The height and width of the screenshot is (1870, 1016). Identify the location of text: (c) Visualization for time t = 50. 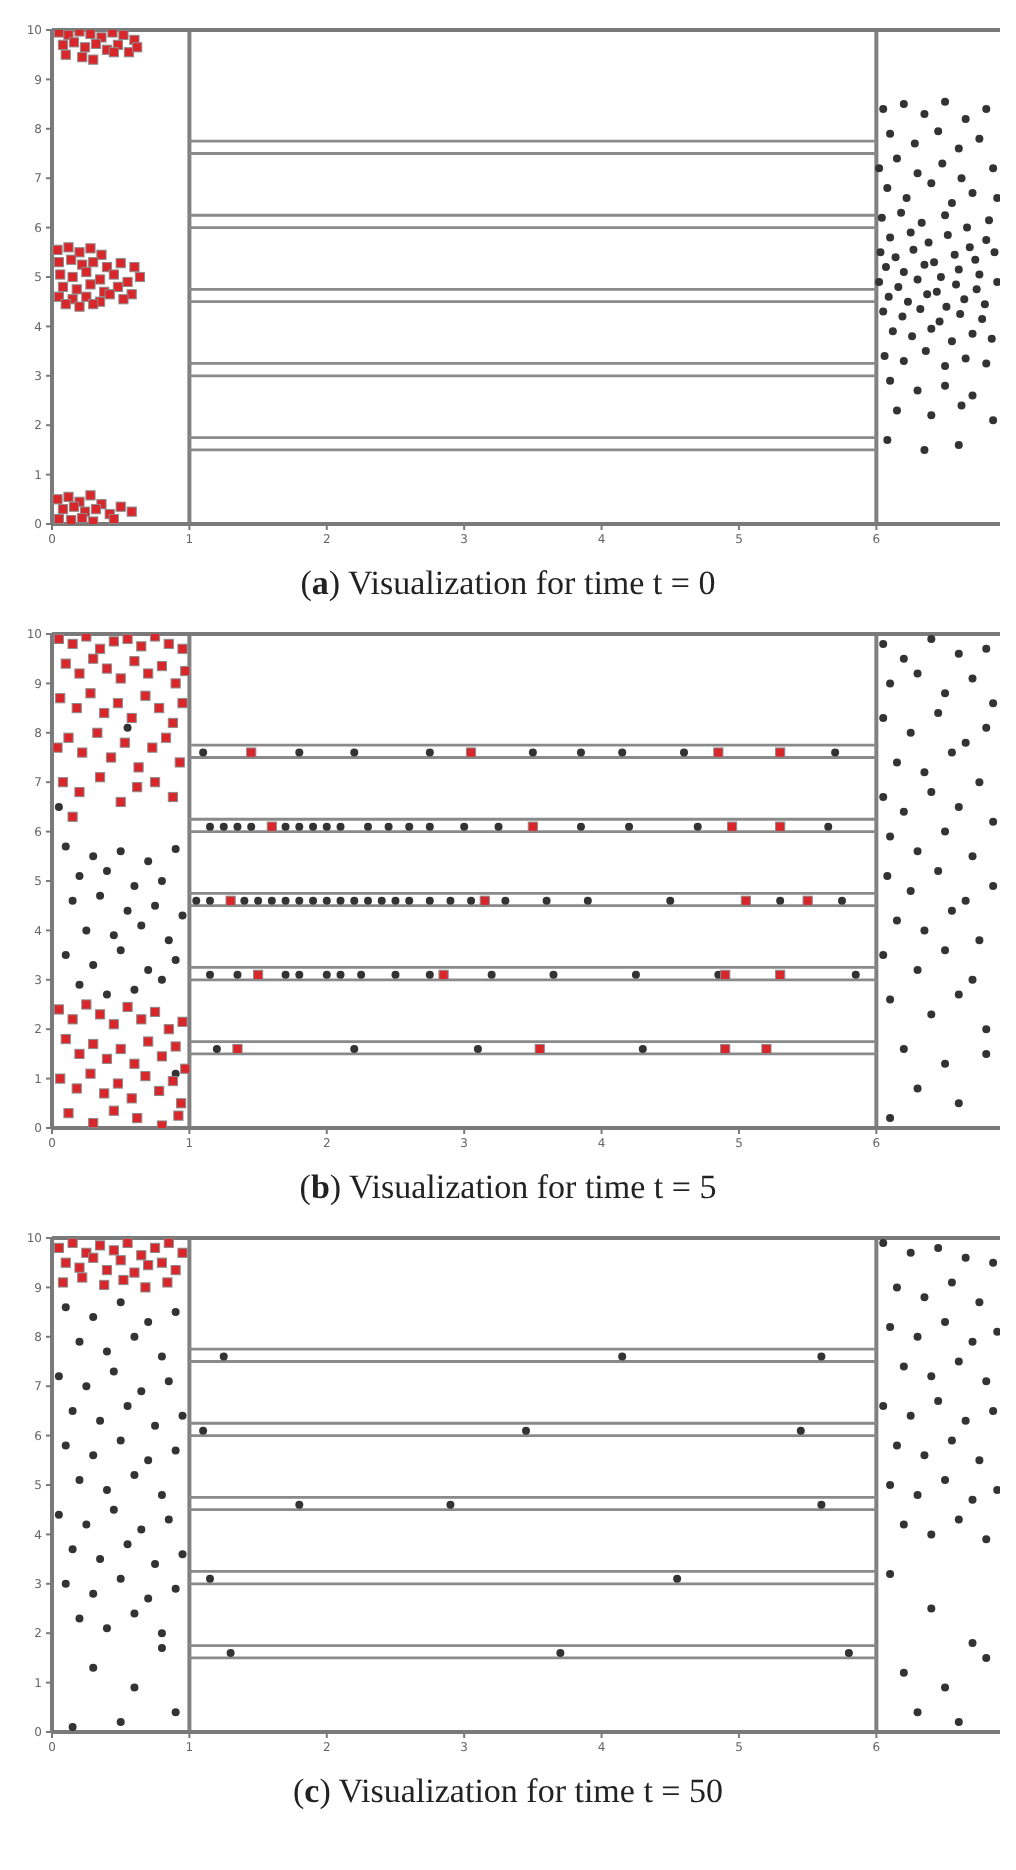
(508, 1792).